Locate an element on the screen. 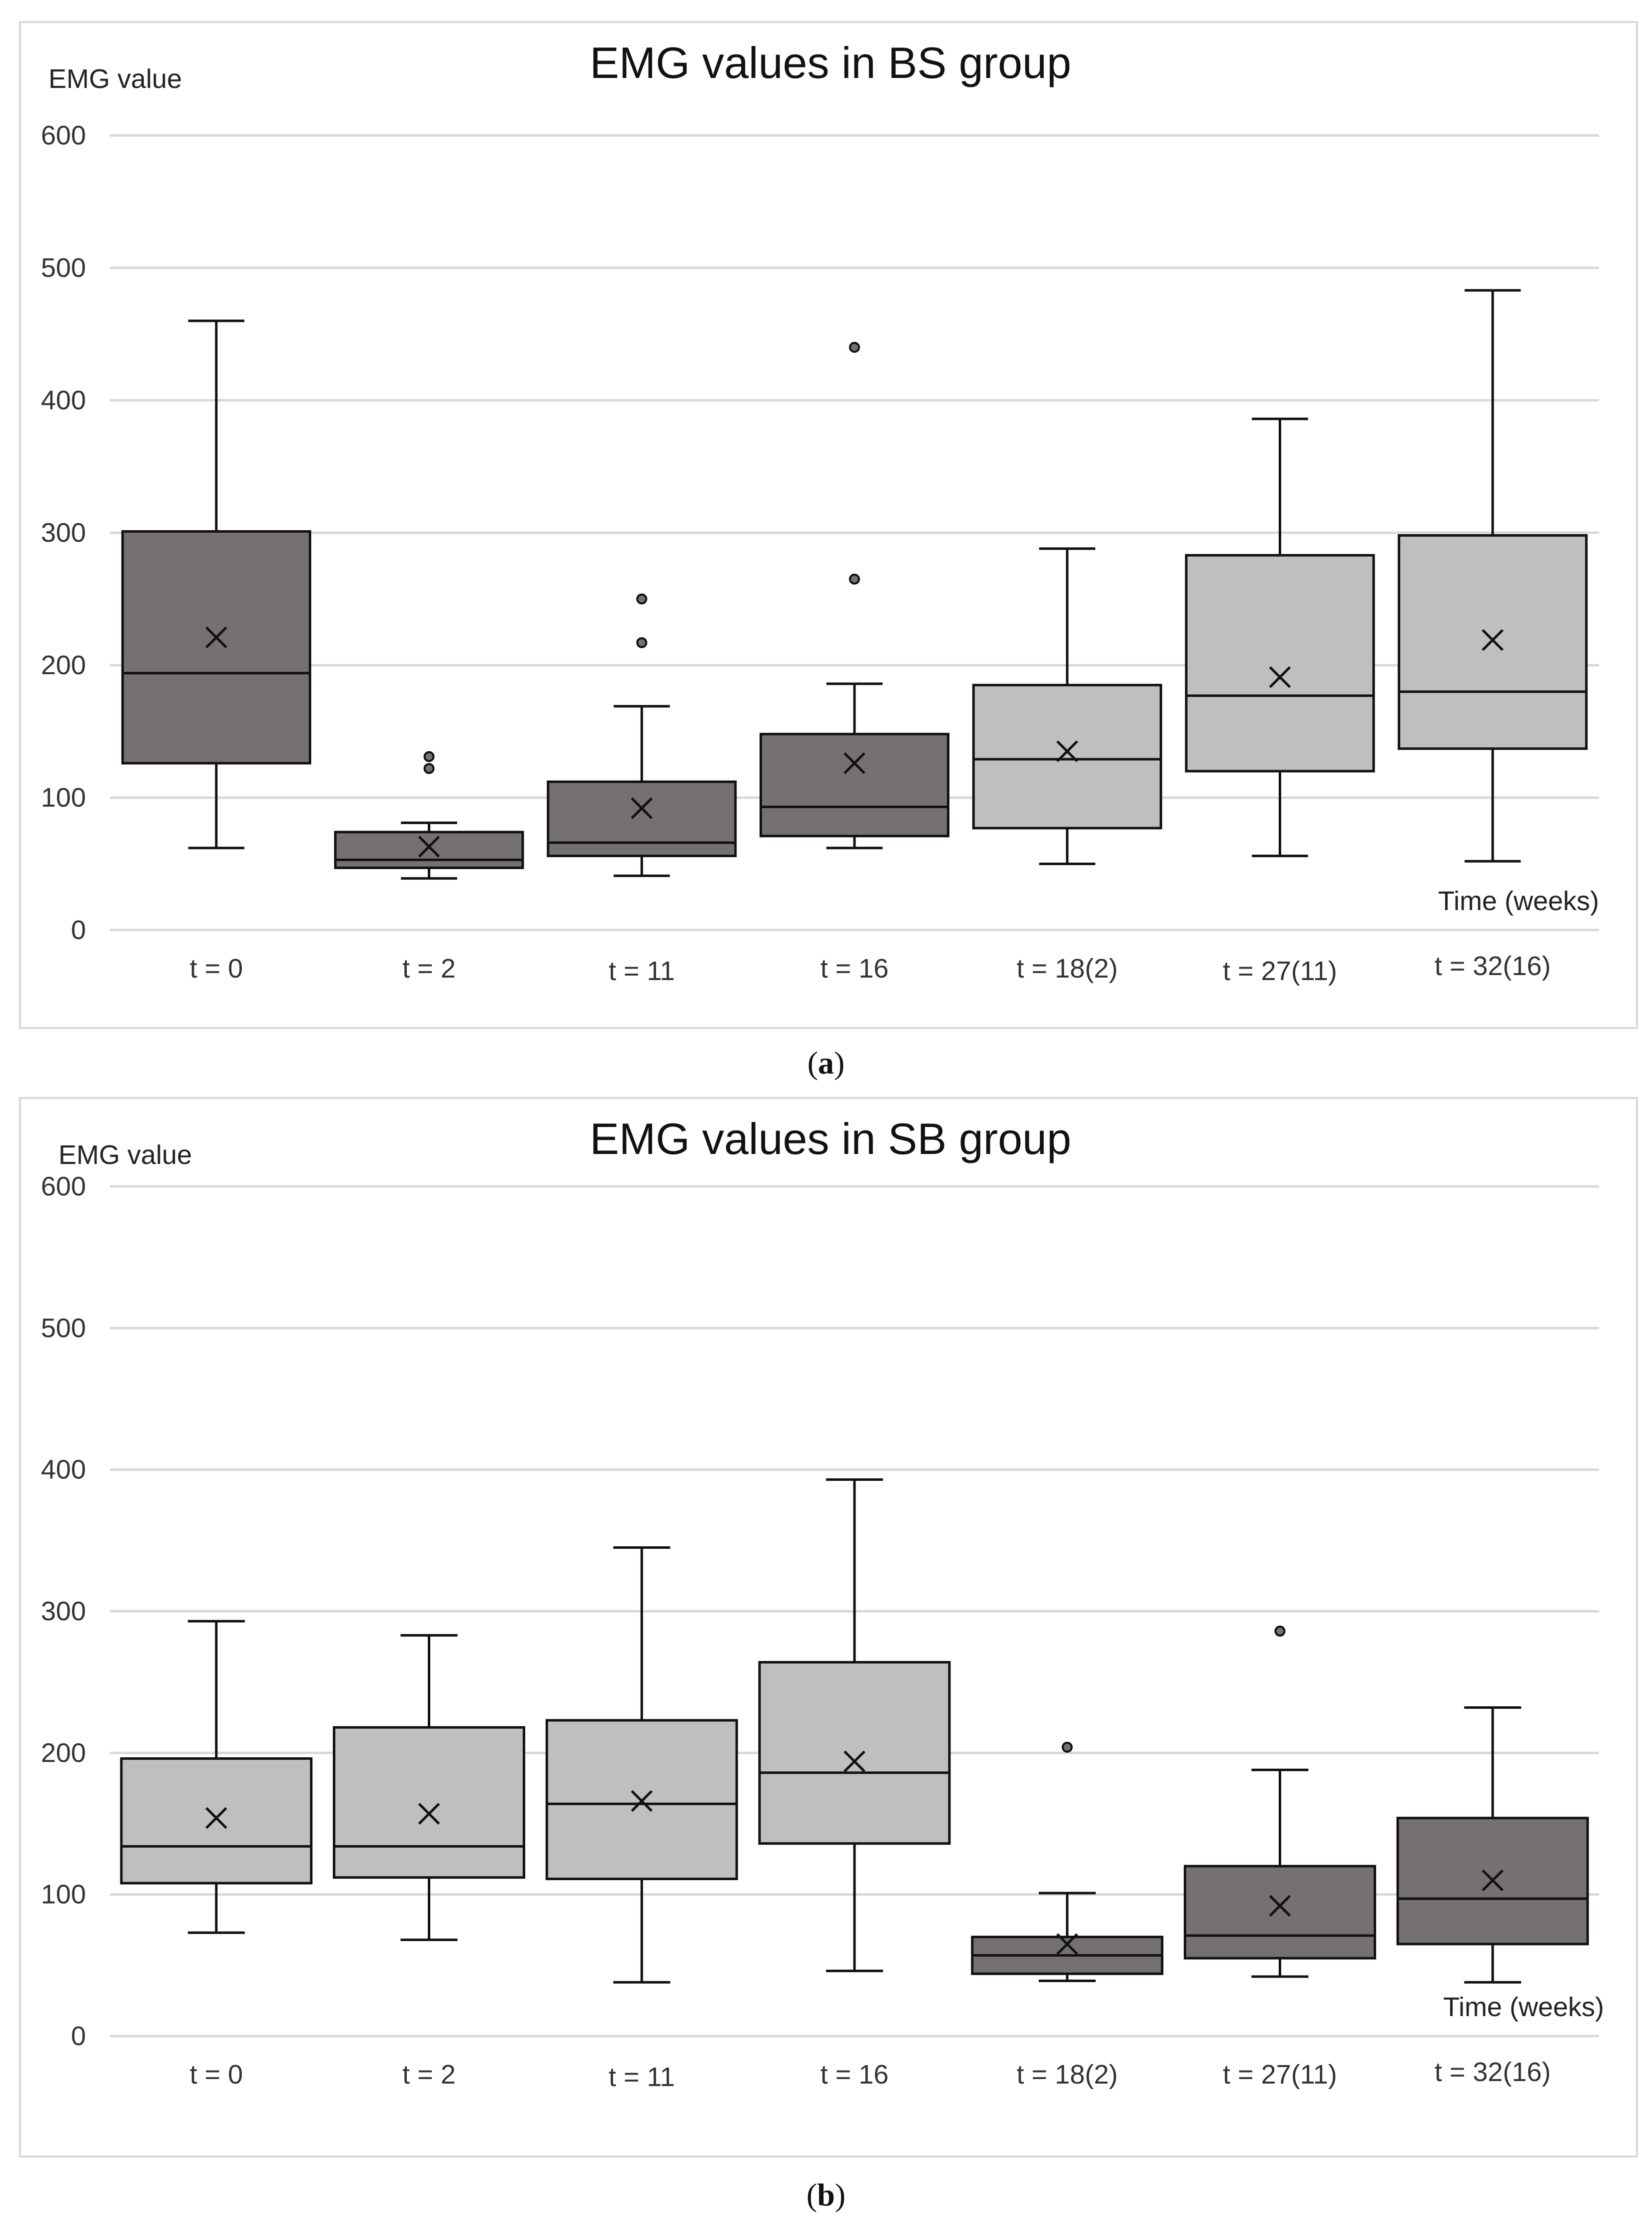 This screenshot has height=2221, width=1652. caption-b-letter: b is located at coordinates (826, 2195).